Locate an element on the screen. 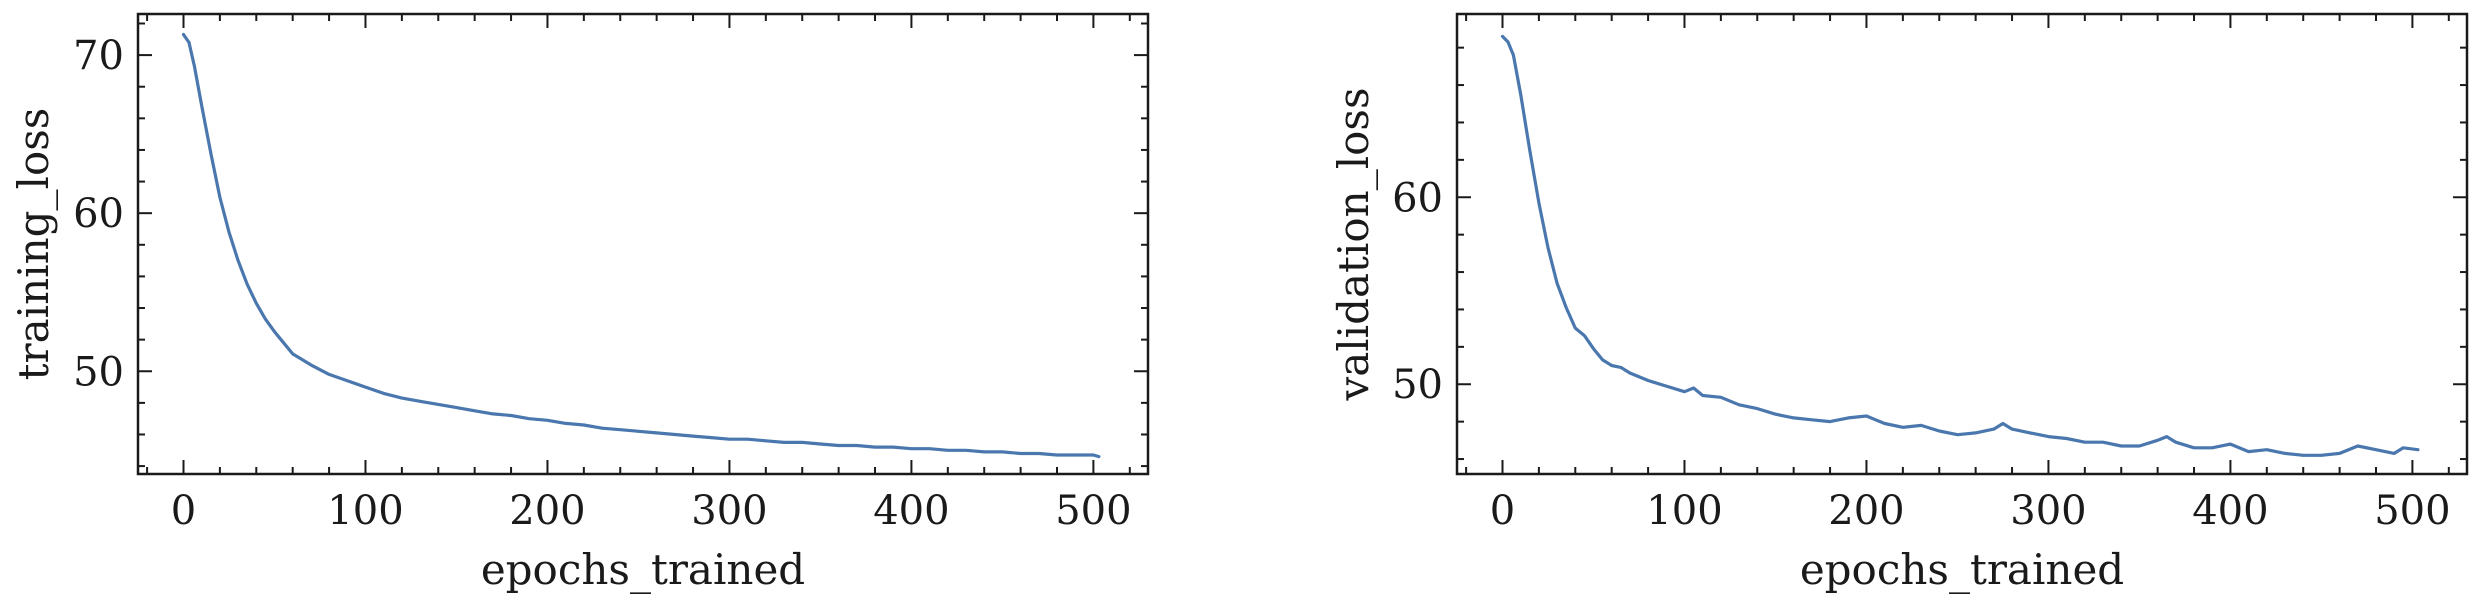 The width and height of the screenshot is (2479, 611). y-tick-labels: 50 60 70 is located at coordinates (98, 214).